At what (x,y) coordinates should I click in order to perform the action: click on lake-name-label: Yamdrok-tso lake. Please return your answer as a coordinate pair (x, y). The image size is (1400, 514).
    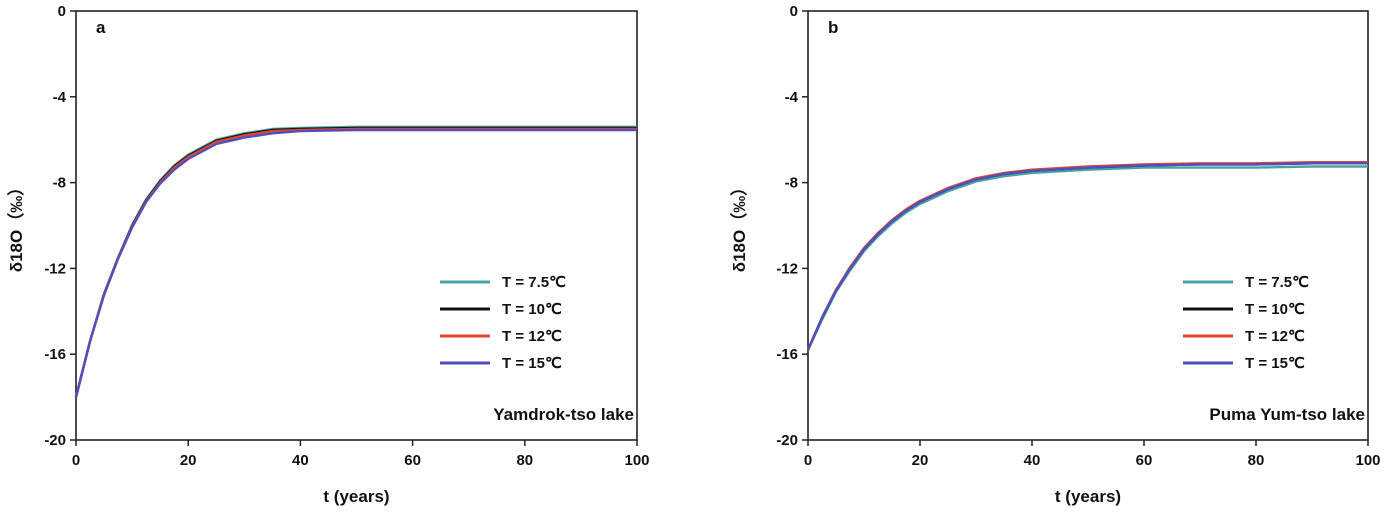
    Looking at the image, I should click on (563, 414).